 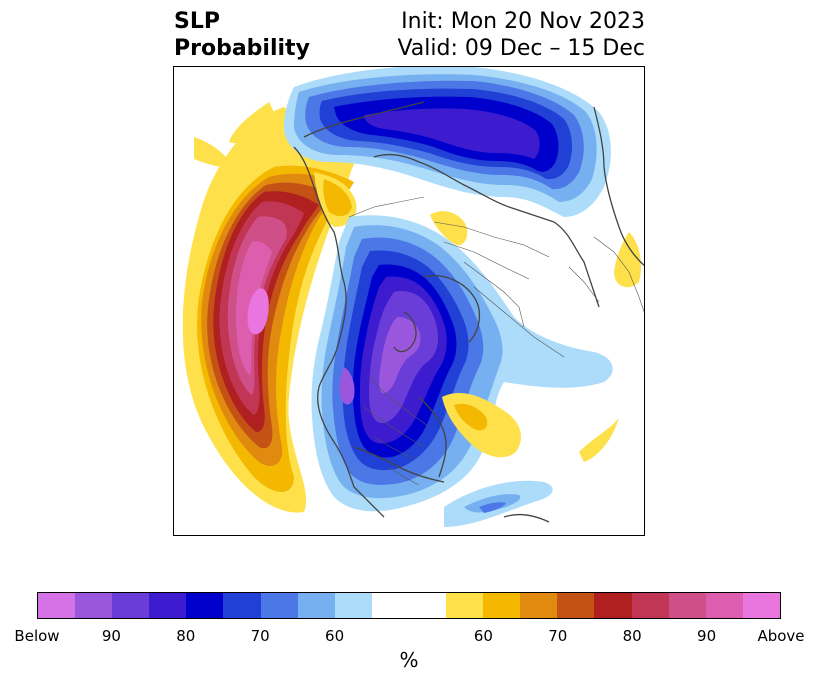 What do you see at coordinates (627, 260) in the screenshot?
I see `europe-positive` at bounding box center [627, 260].